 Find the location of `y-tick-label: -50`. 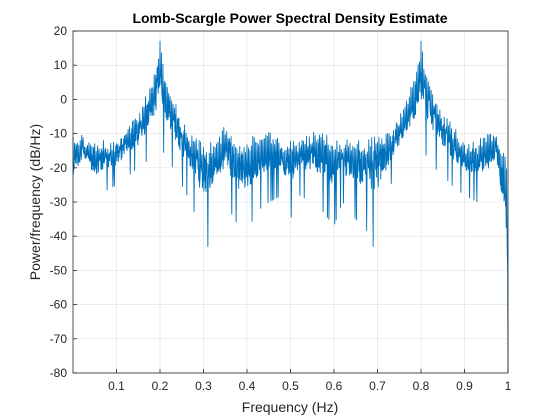

y-tick-label: -50 is located at coordinates (59, 270).